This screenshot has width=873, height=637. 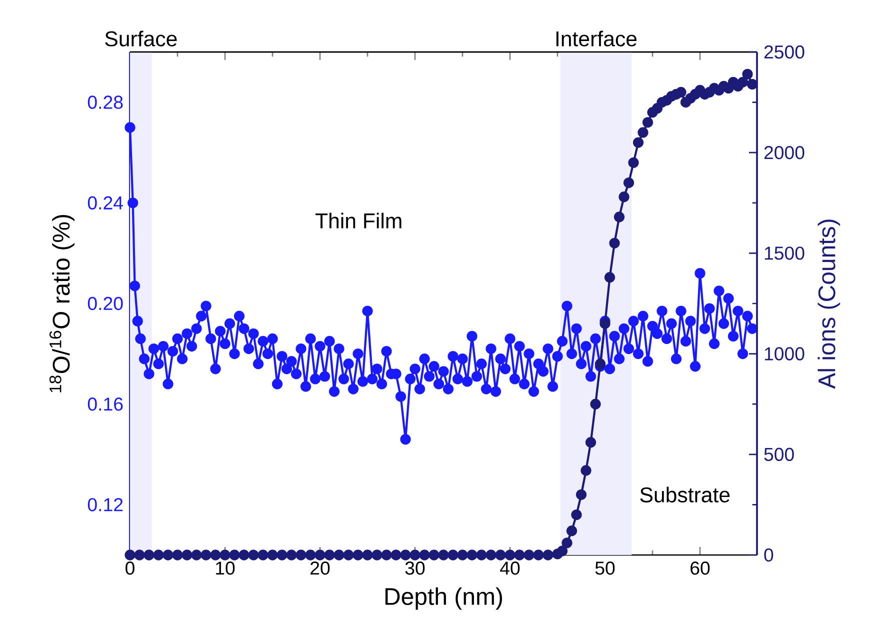 I want to click on band-label: Surface, so click(x=141, y=38).